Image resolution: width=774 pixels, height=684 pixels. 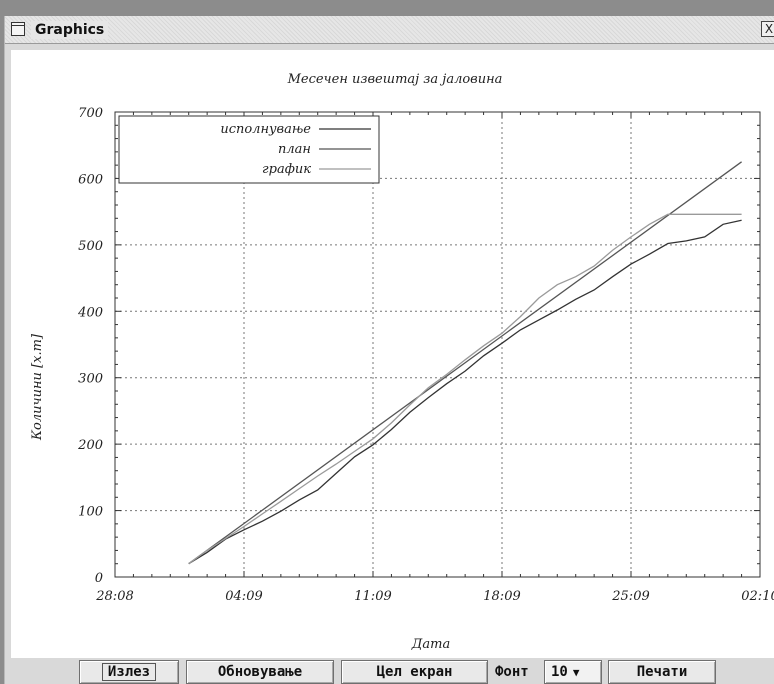 I want to click on y-tick-label: 100, so click(x=90, y=512).